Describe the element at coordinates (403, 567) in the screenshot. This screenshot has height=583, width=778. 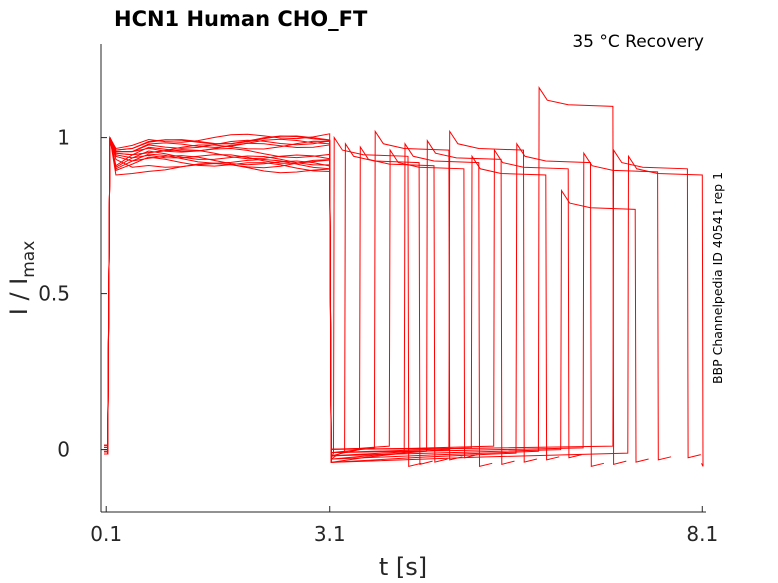
I see `x-axis-label: t [s]` at that location.